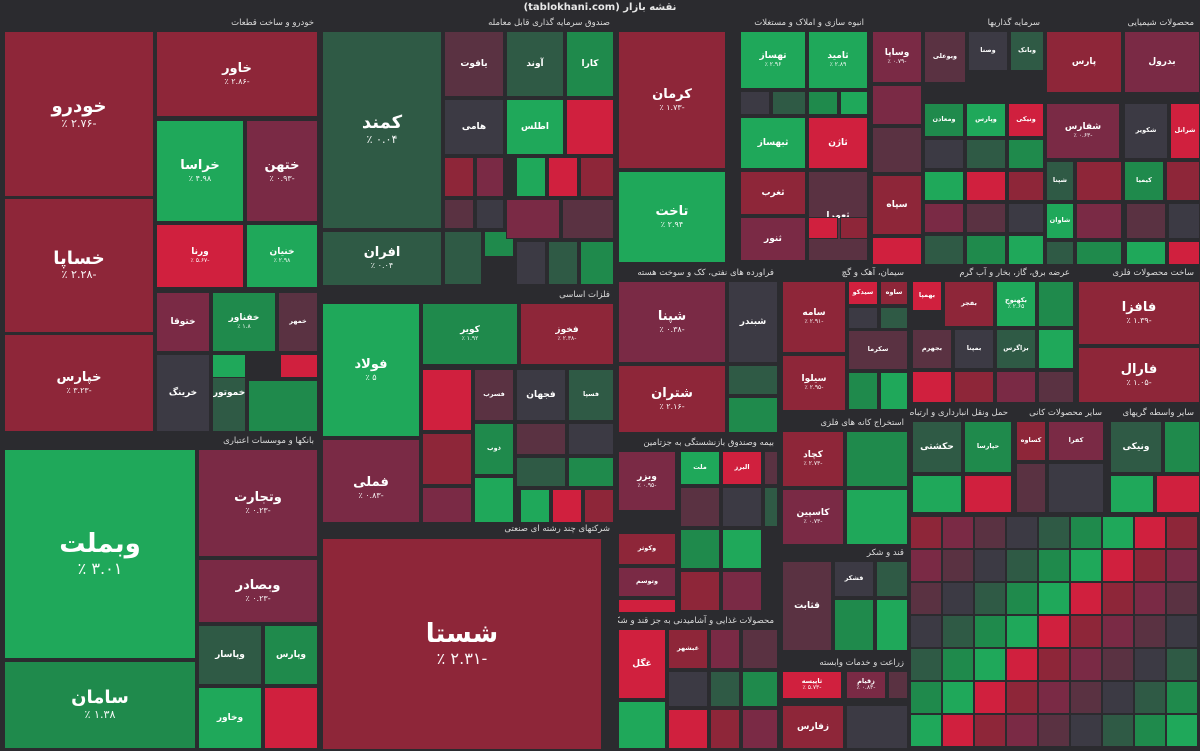 This screenshot has width=1200, height=751. What do you see at coordinates (591, 395) in the screenshot?
I see `stock-tile: فسپا` at bounding box center [591, 395].